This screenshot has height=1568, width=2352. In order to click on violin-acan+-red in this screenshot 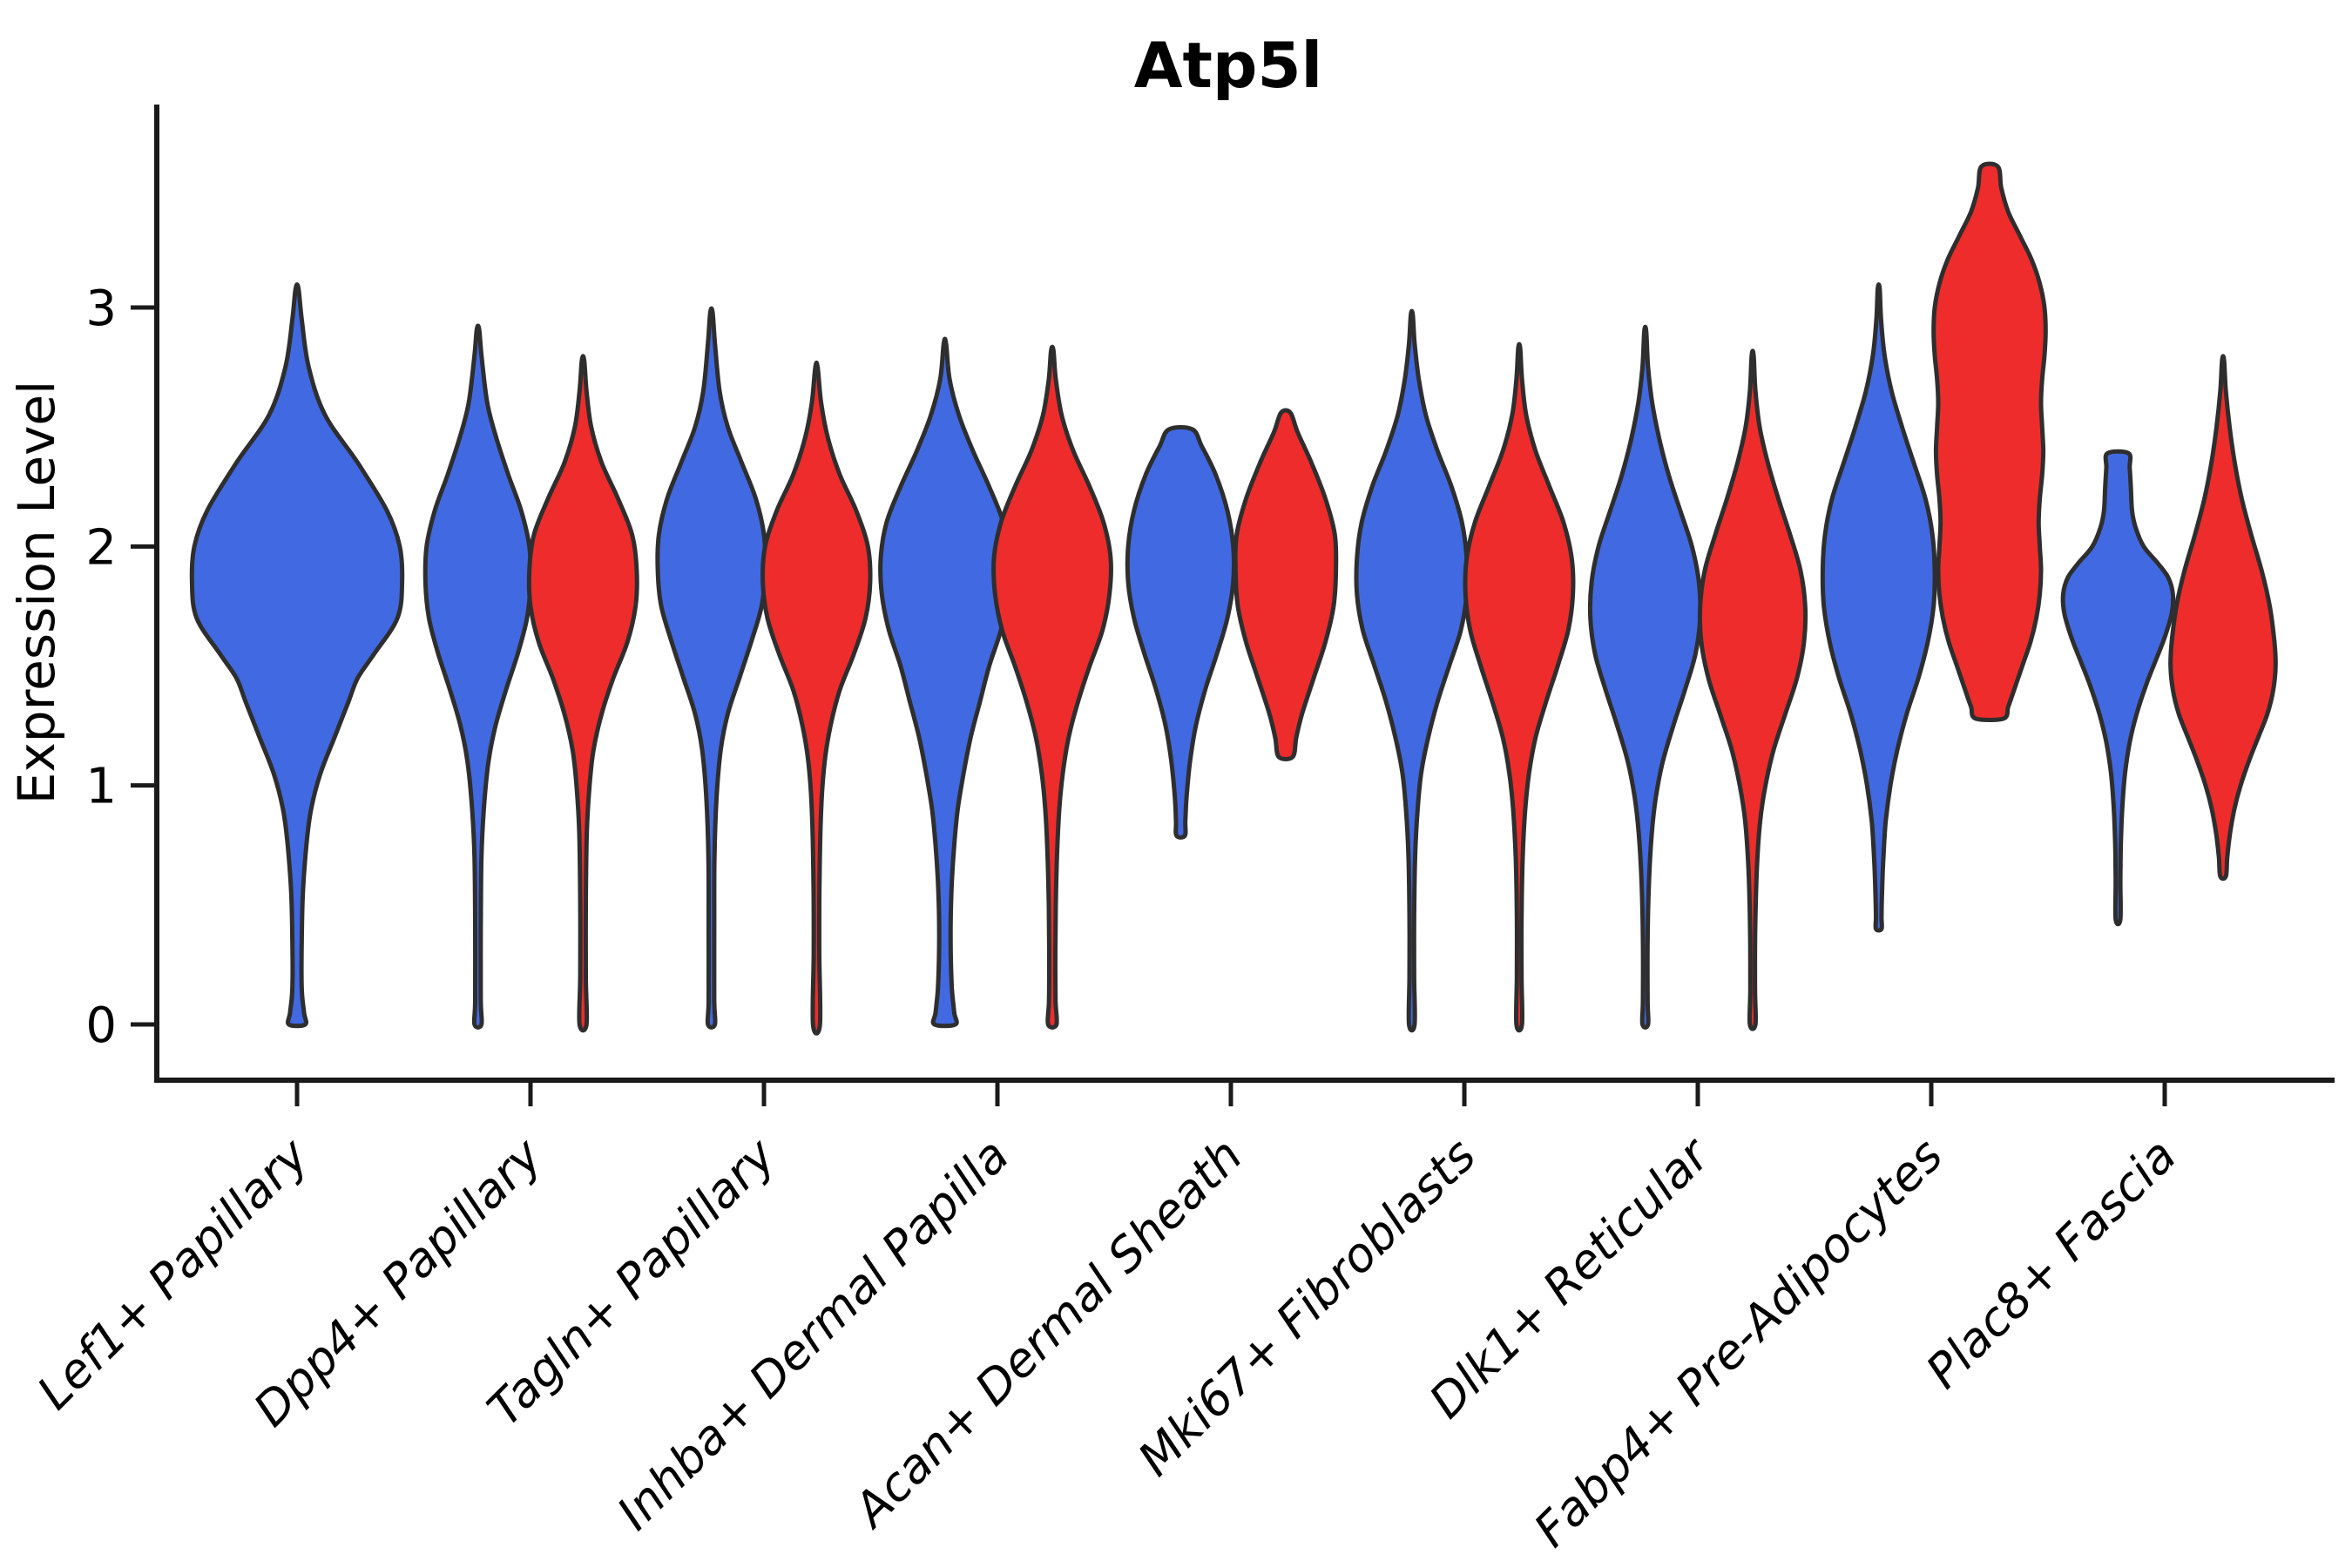, I will do `click(1286, 584)`.